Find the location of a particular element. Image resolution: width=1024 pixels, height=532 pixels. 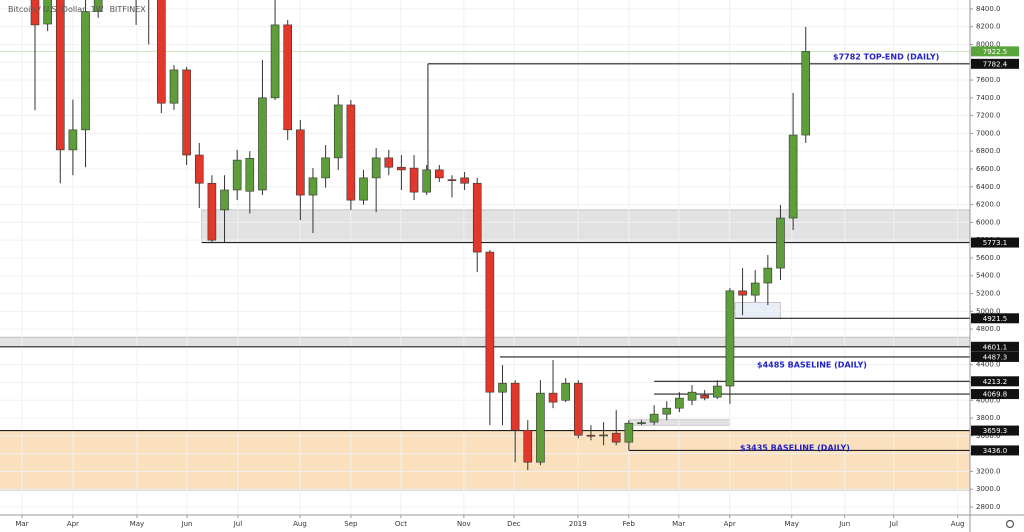

y-tick-label: 6800.0 is located at coordinates (988, 151).